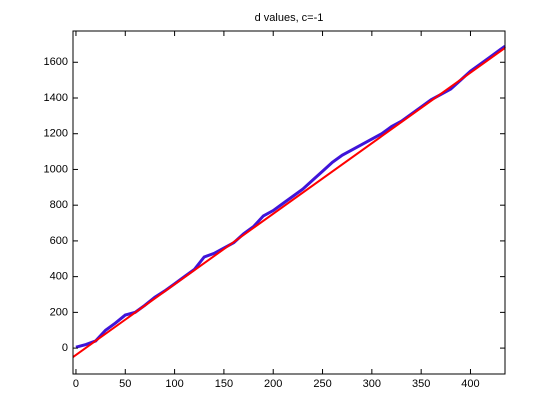 The height and width of the screenshot is (420, 560). I want to click on x-tick-label: 250, so click(322, 384).